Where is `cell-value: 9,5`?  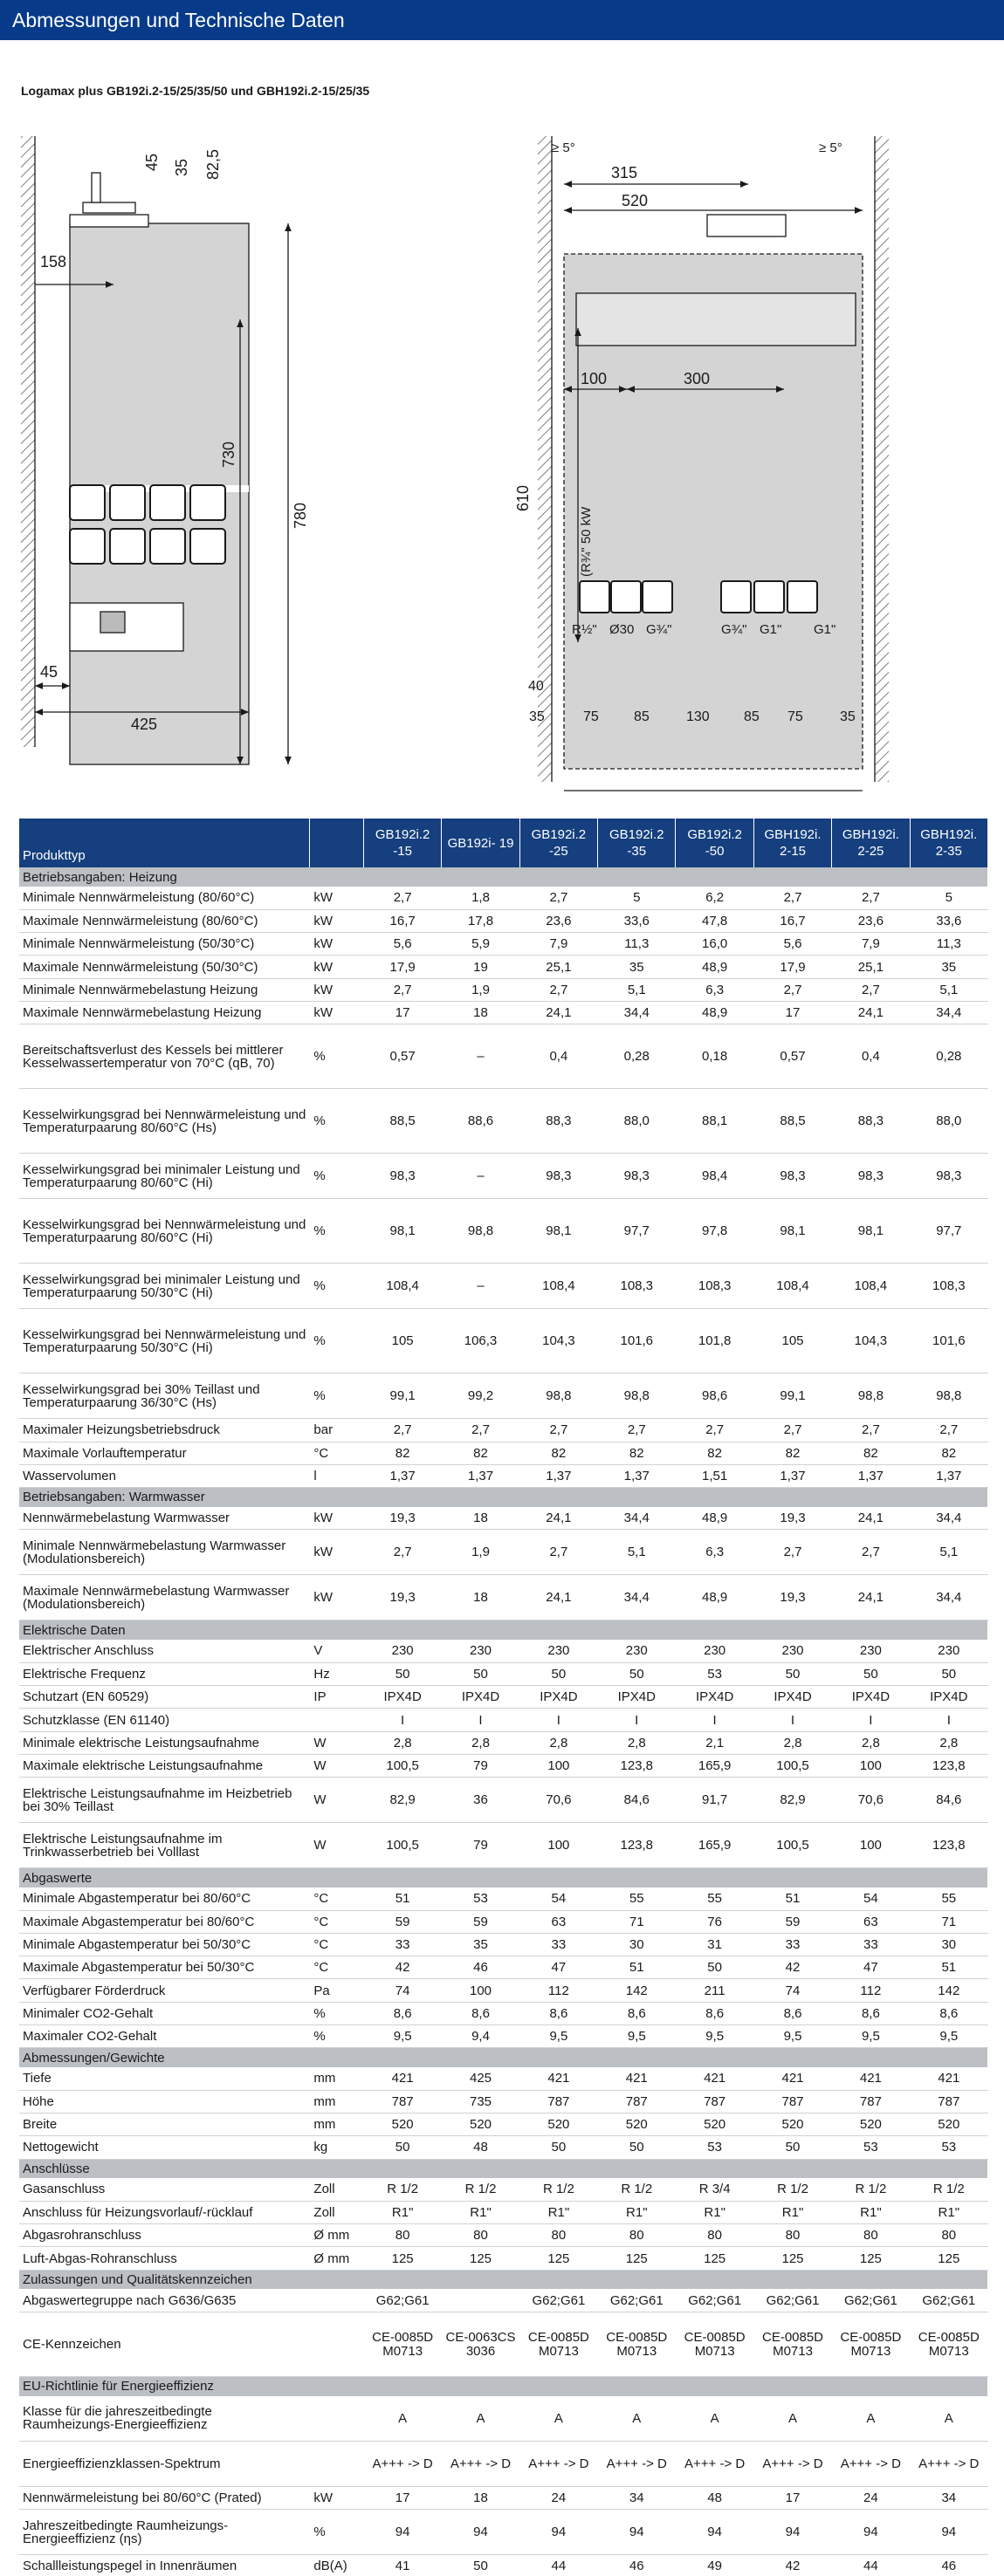
cell-value: 9,5 is located at coordinates (950, 2036).